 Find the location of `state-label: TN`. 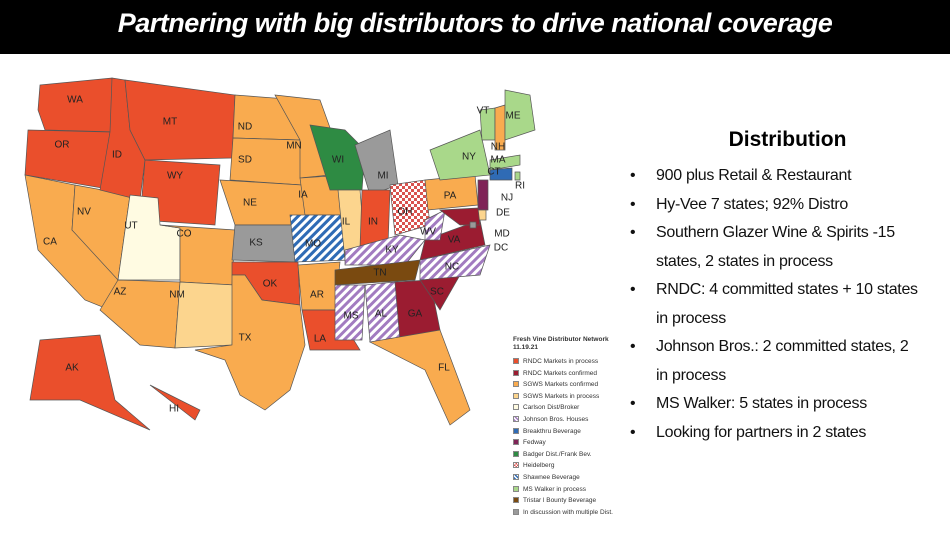

state-label: TN is located at coordinates (379, 273).